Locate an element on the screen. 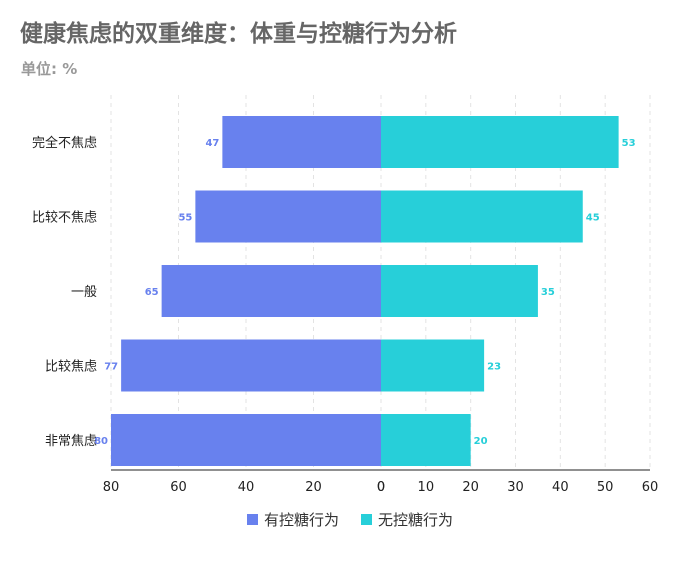 The width and height of the screenshot is (700, 576). data-label-left: 80 is located at coordinates (101, 441).